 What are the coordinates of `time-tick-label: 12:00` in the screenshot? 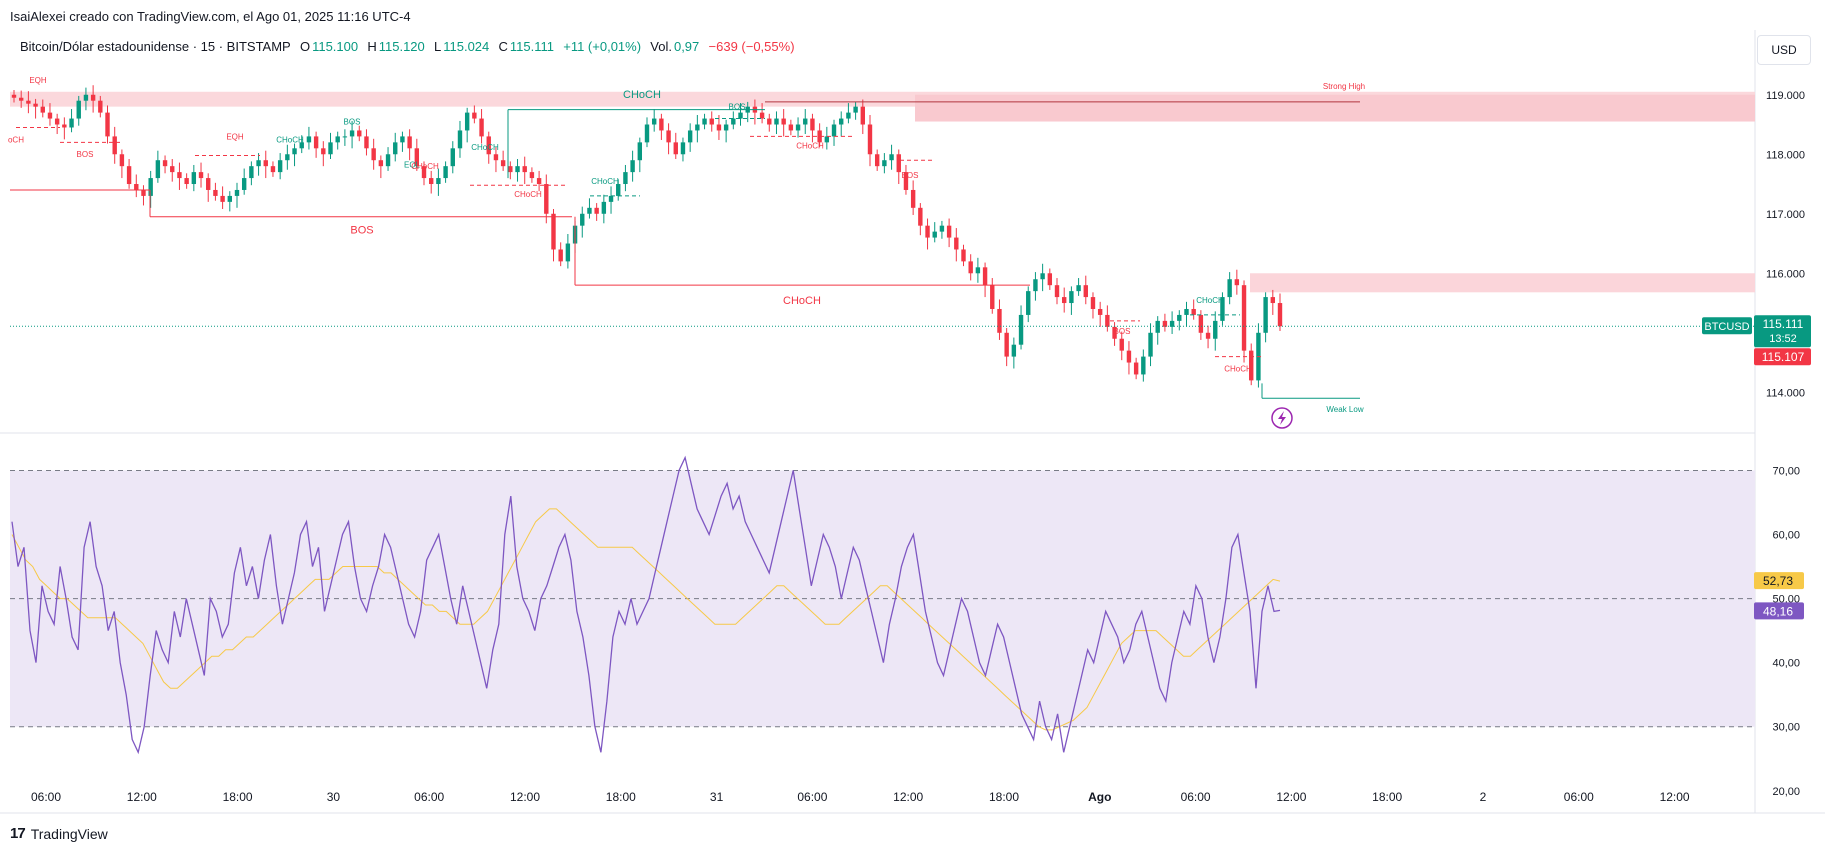 It's located at (142, 797).